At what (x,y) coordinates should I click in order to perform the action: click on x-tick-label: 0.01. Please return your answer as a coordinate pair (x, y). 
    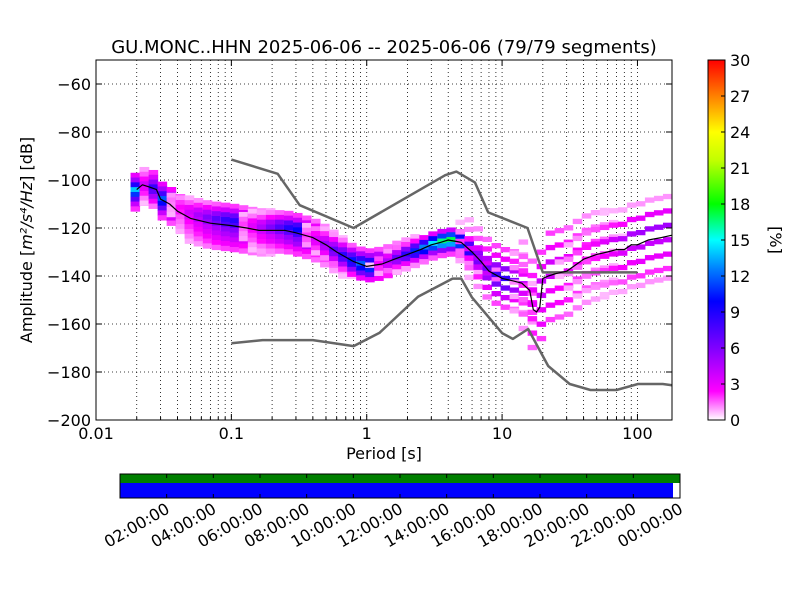
    Looking at the image, I should click on (96, 433).